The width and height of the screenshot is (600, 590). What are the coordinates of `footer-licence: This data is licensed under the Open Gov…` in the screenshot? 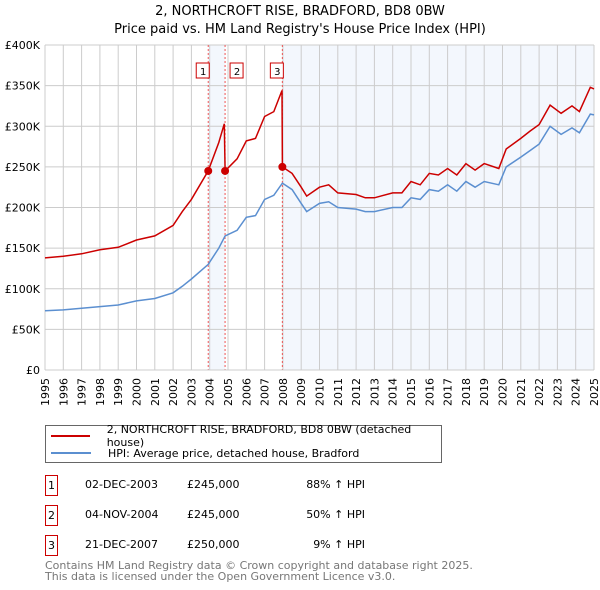 It's located at (220, 576).